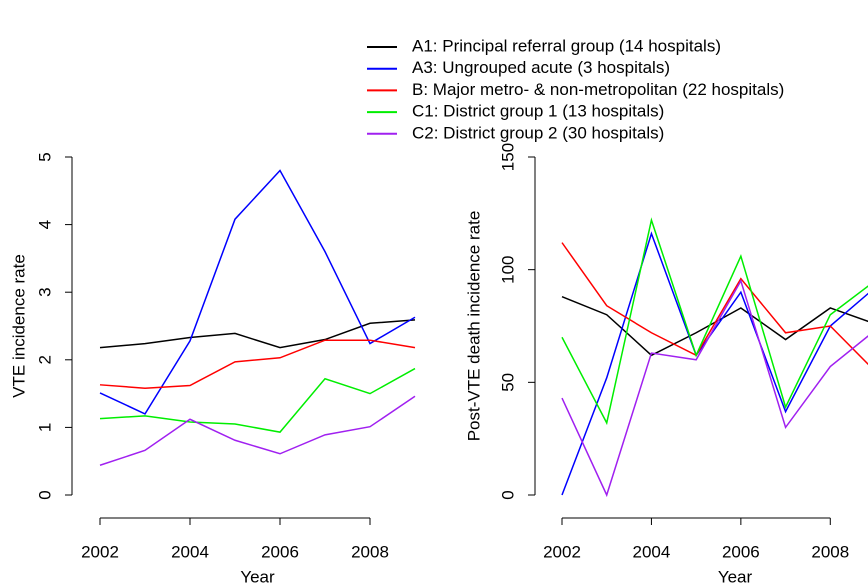  Describe the element at coordinates (44, 359) in the screenshot. I see `y-tick-label: 2` at that location.